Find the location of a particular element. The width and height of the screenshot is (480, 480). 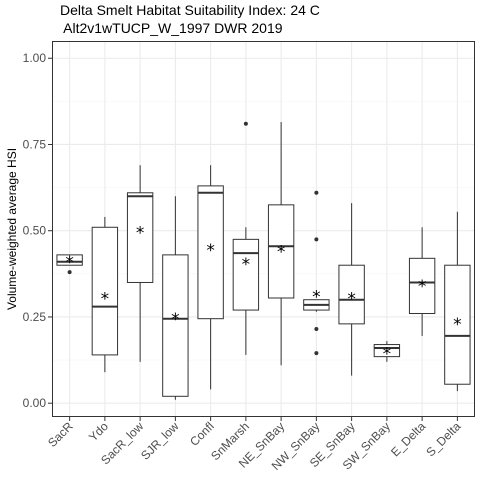

box-E_Delta: * is located at coordinates (422, 281).